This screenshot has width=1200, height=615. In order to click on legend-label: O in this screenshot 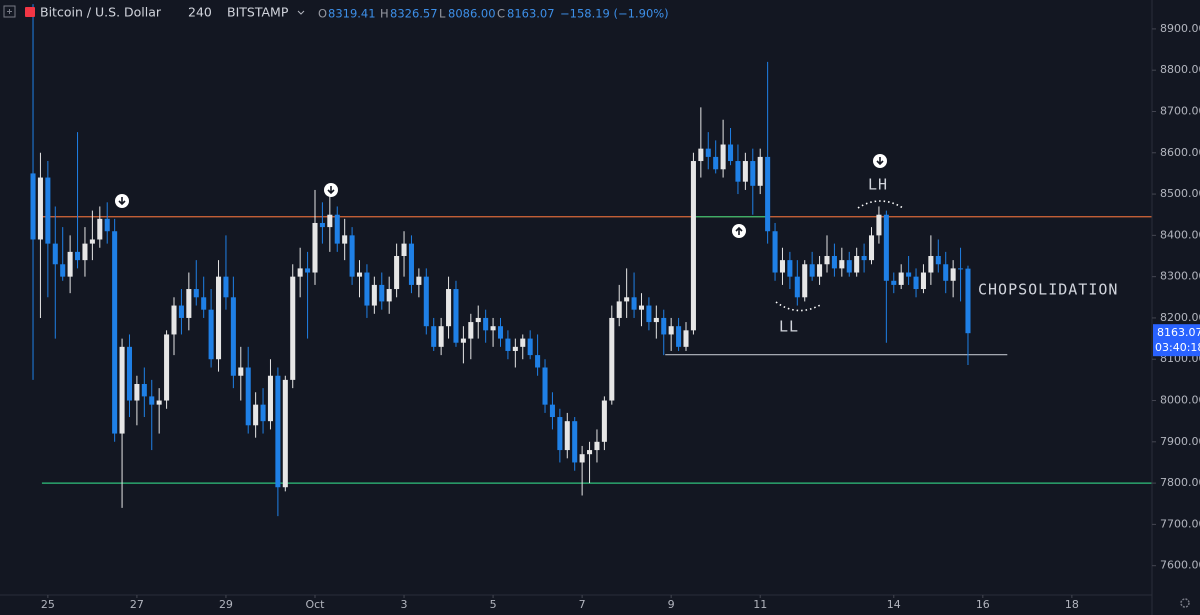, I will do `click(322, 14)`.